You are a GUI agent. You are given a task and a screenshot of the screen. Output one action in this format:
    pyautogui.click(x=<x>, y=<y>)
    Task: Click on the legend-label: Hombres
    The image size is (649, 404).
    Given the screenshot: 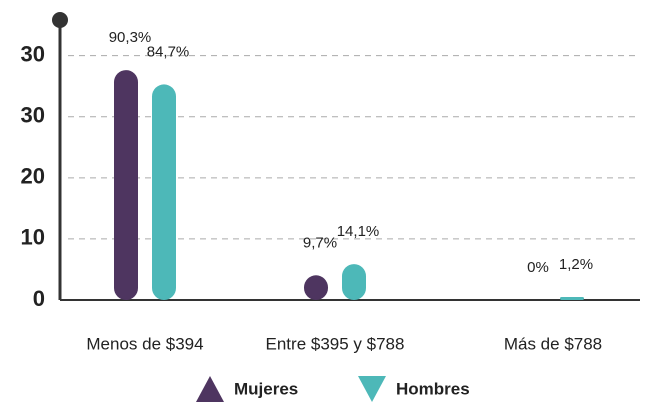 What is the action you would take?
    pyautogui.click(x=433, y=388)
    